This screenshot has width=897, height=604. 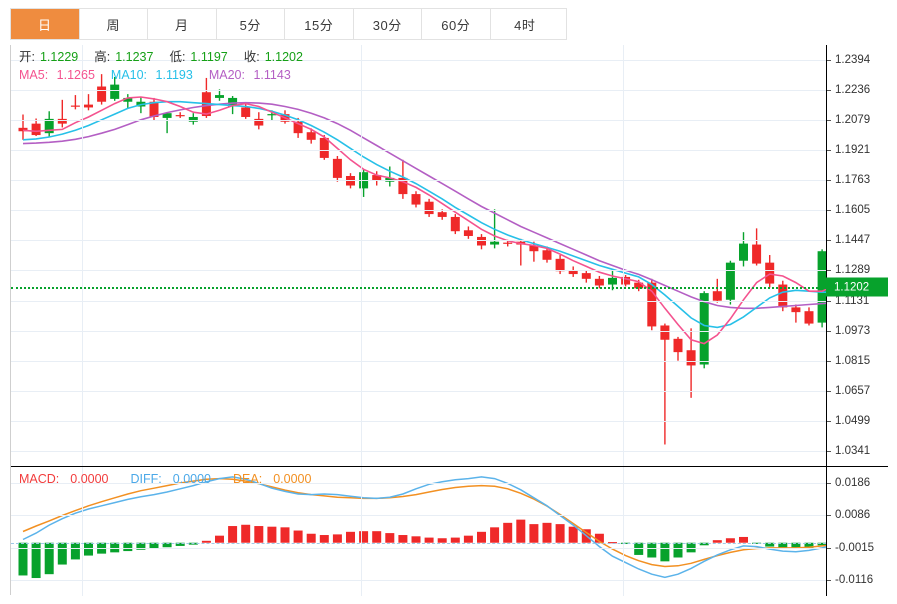 I want to click on ohlc-row: 开: 1.1229 高: 1.1237 低: 1.1197 收: 1.1202, so click(x=169, y=57).